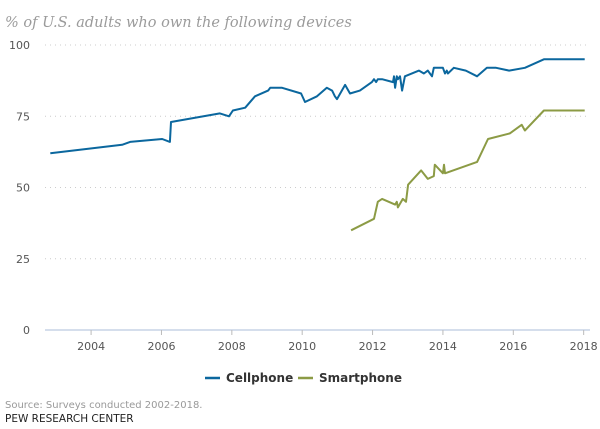 The image size is (600, 429). What do you see at coordinates (161, 346) in the screenshot?
I see `x-tick-label: 2006` at bounding box center [161, 346].